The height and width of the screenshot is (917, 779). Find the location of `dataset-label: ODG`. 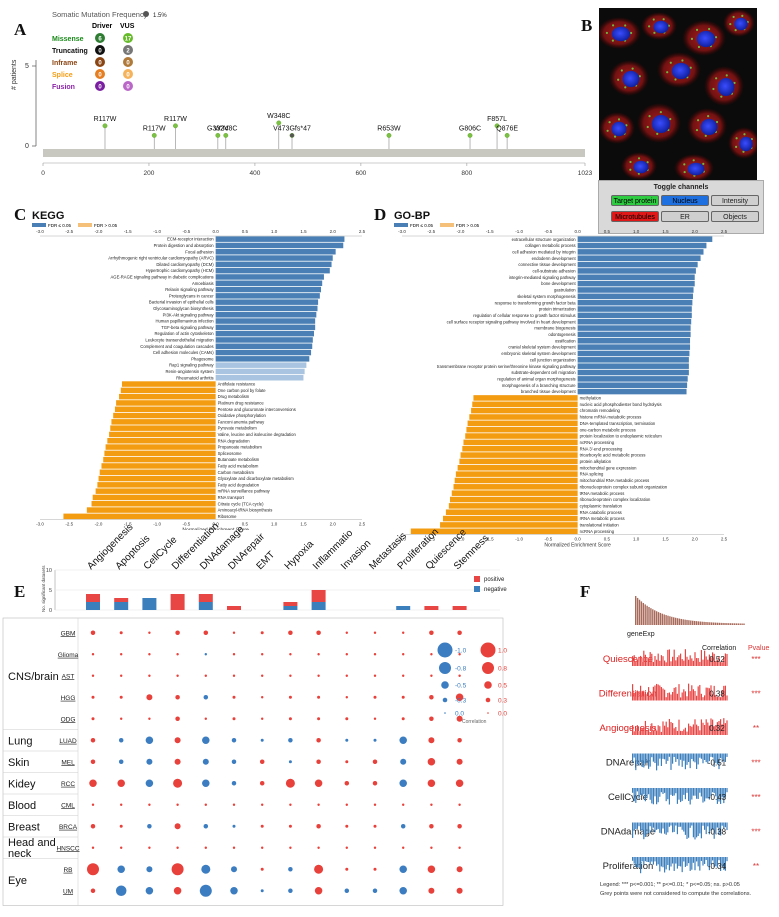

dataset-label: ODG is located at coordinates (68, 719).